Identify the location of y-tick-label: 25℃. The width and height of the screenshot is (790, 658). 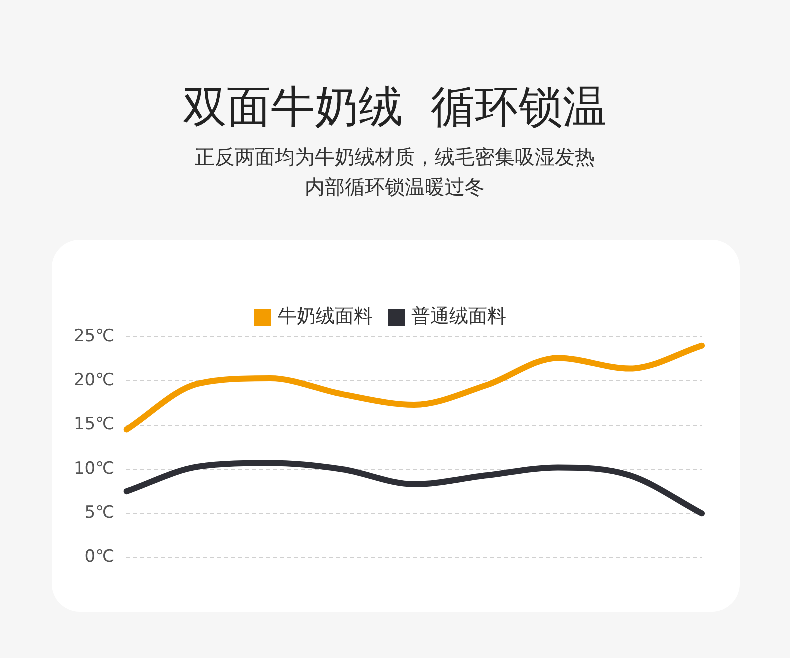
(94, 336).